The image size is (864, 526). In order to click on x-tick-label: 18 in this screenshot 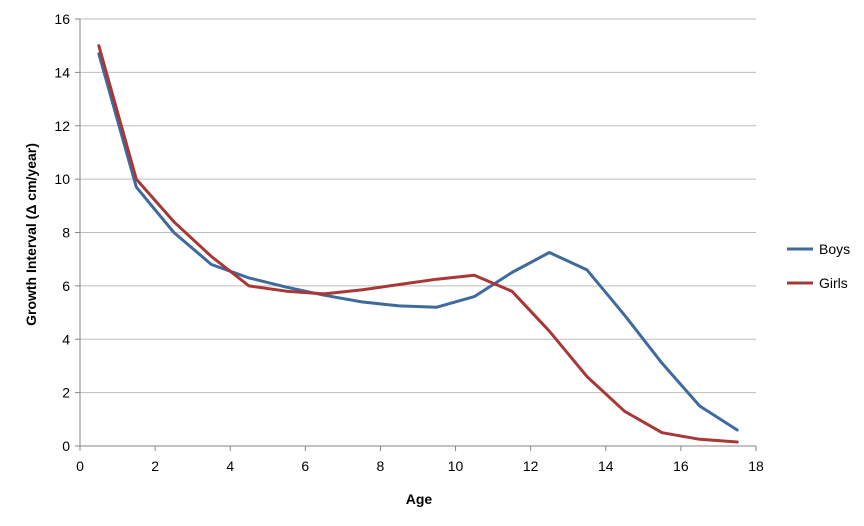, I will do `click(756, 466)`.